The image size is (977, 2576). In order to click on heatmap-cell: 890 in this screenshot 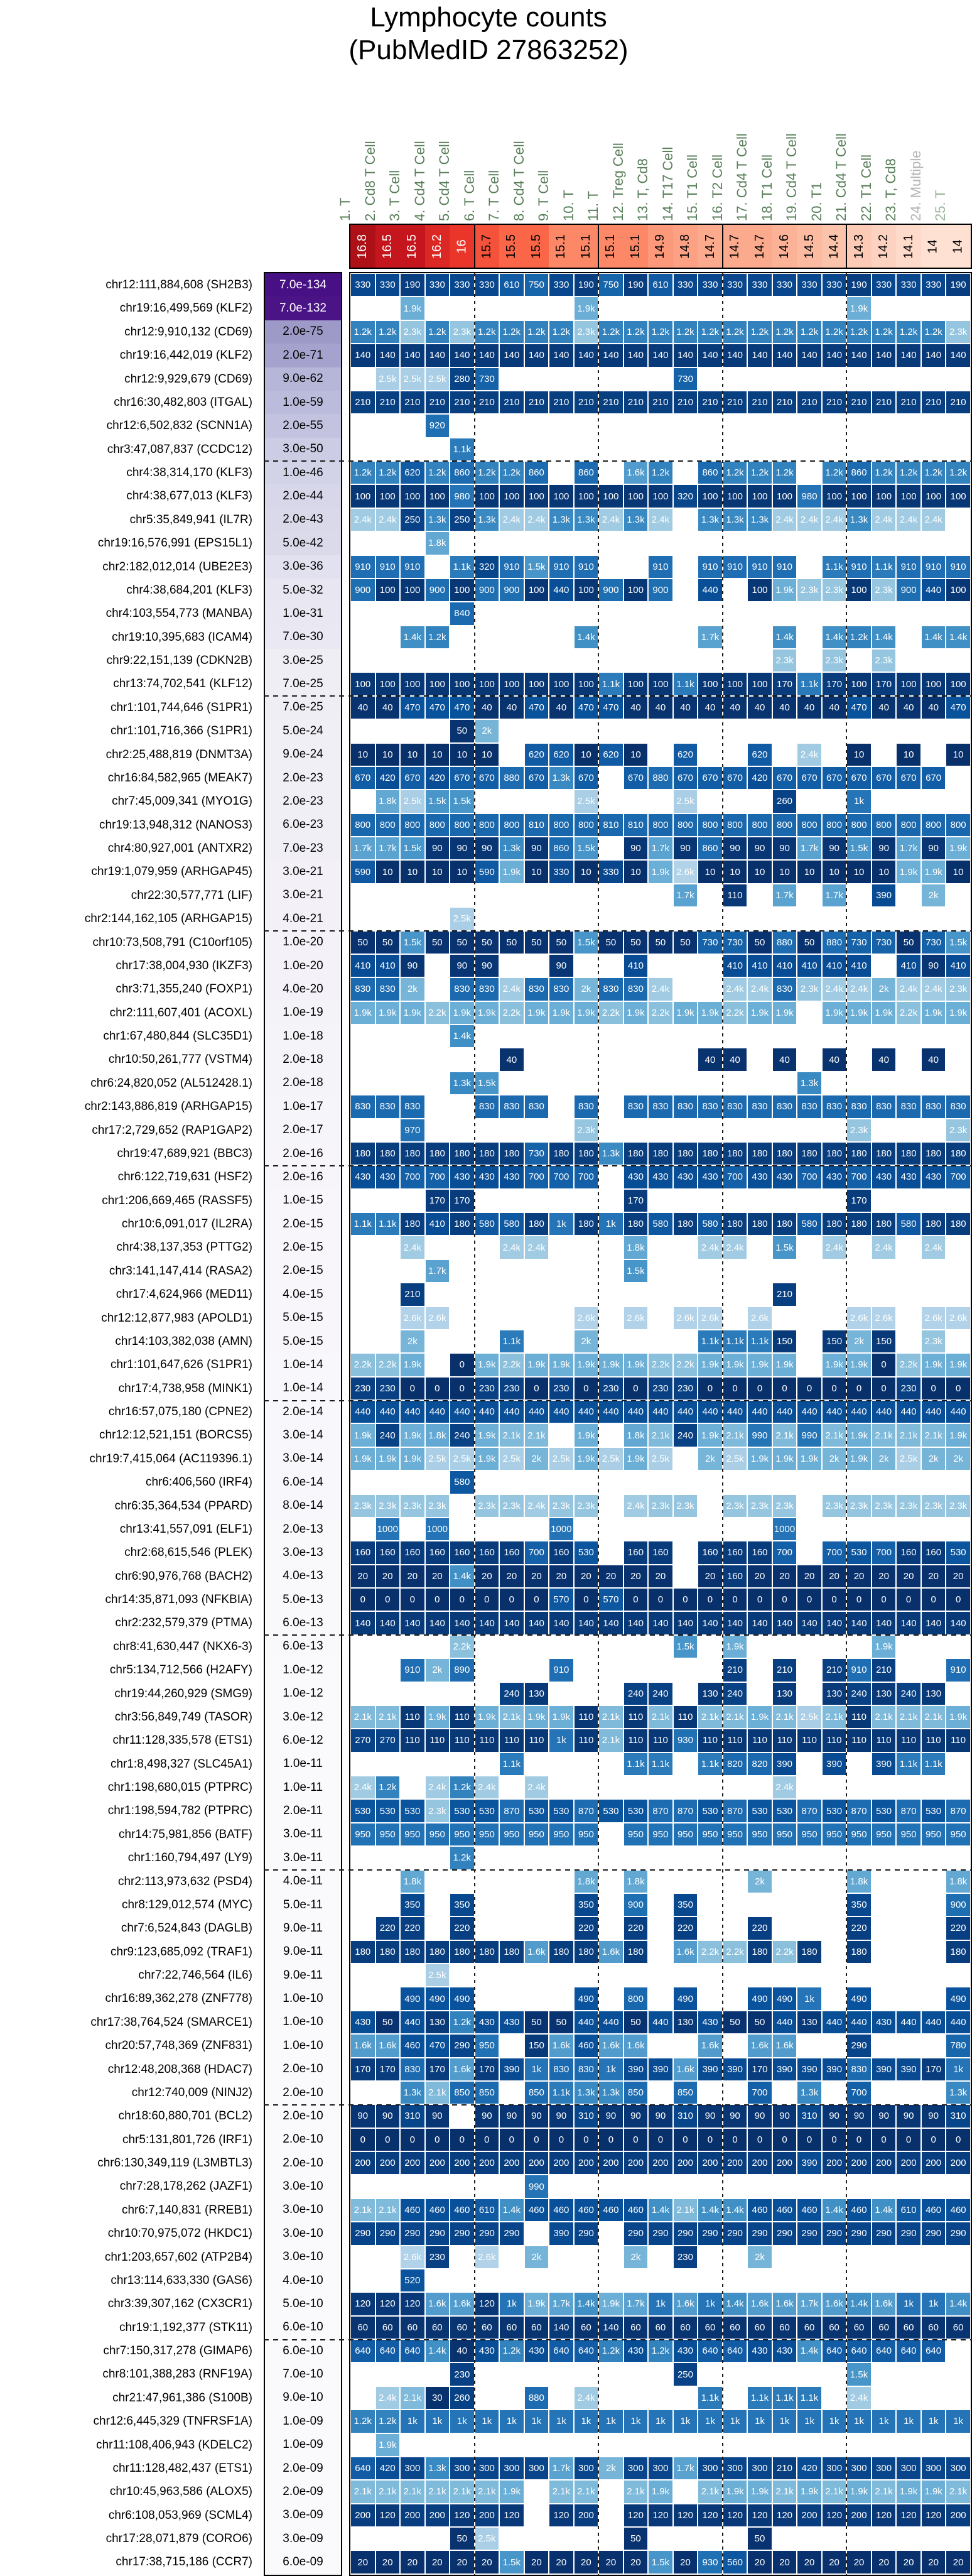, I will do `click(462, 1670)`.